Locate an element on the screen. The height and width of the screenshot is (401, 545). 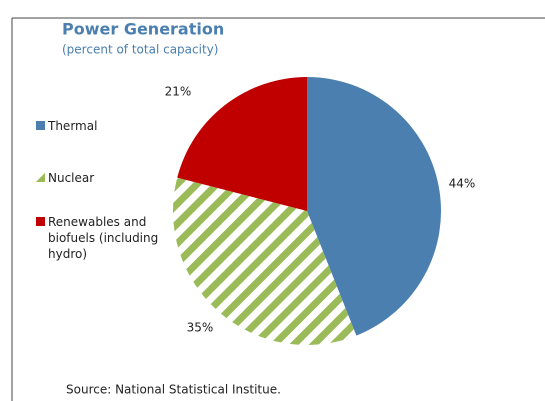
chart-subtitle: (percent of total capacity) is located at coordinates (140, 50).